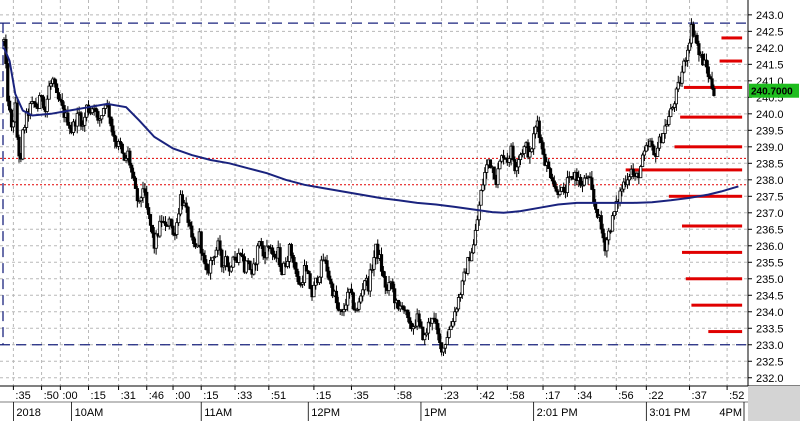  What do you see at coordinates (770, 296) in the screenshot?
I see `y-tick-label-5: 234.5` at bounding box center [770, 296].